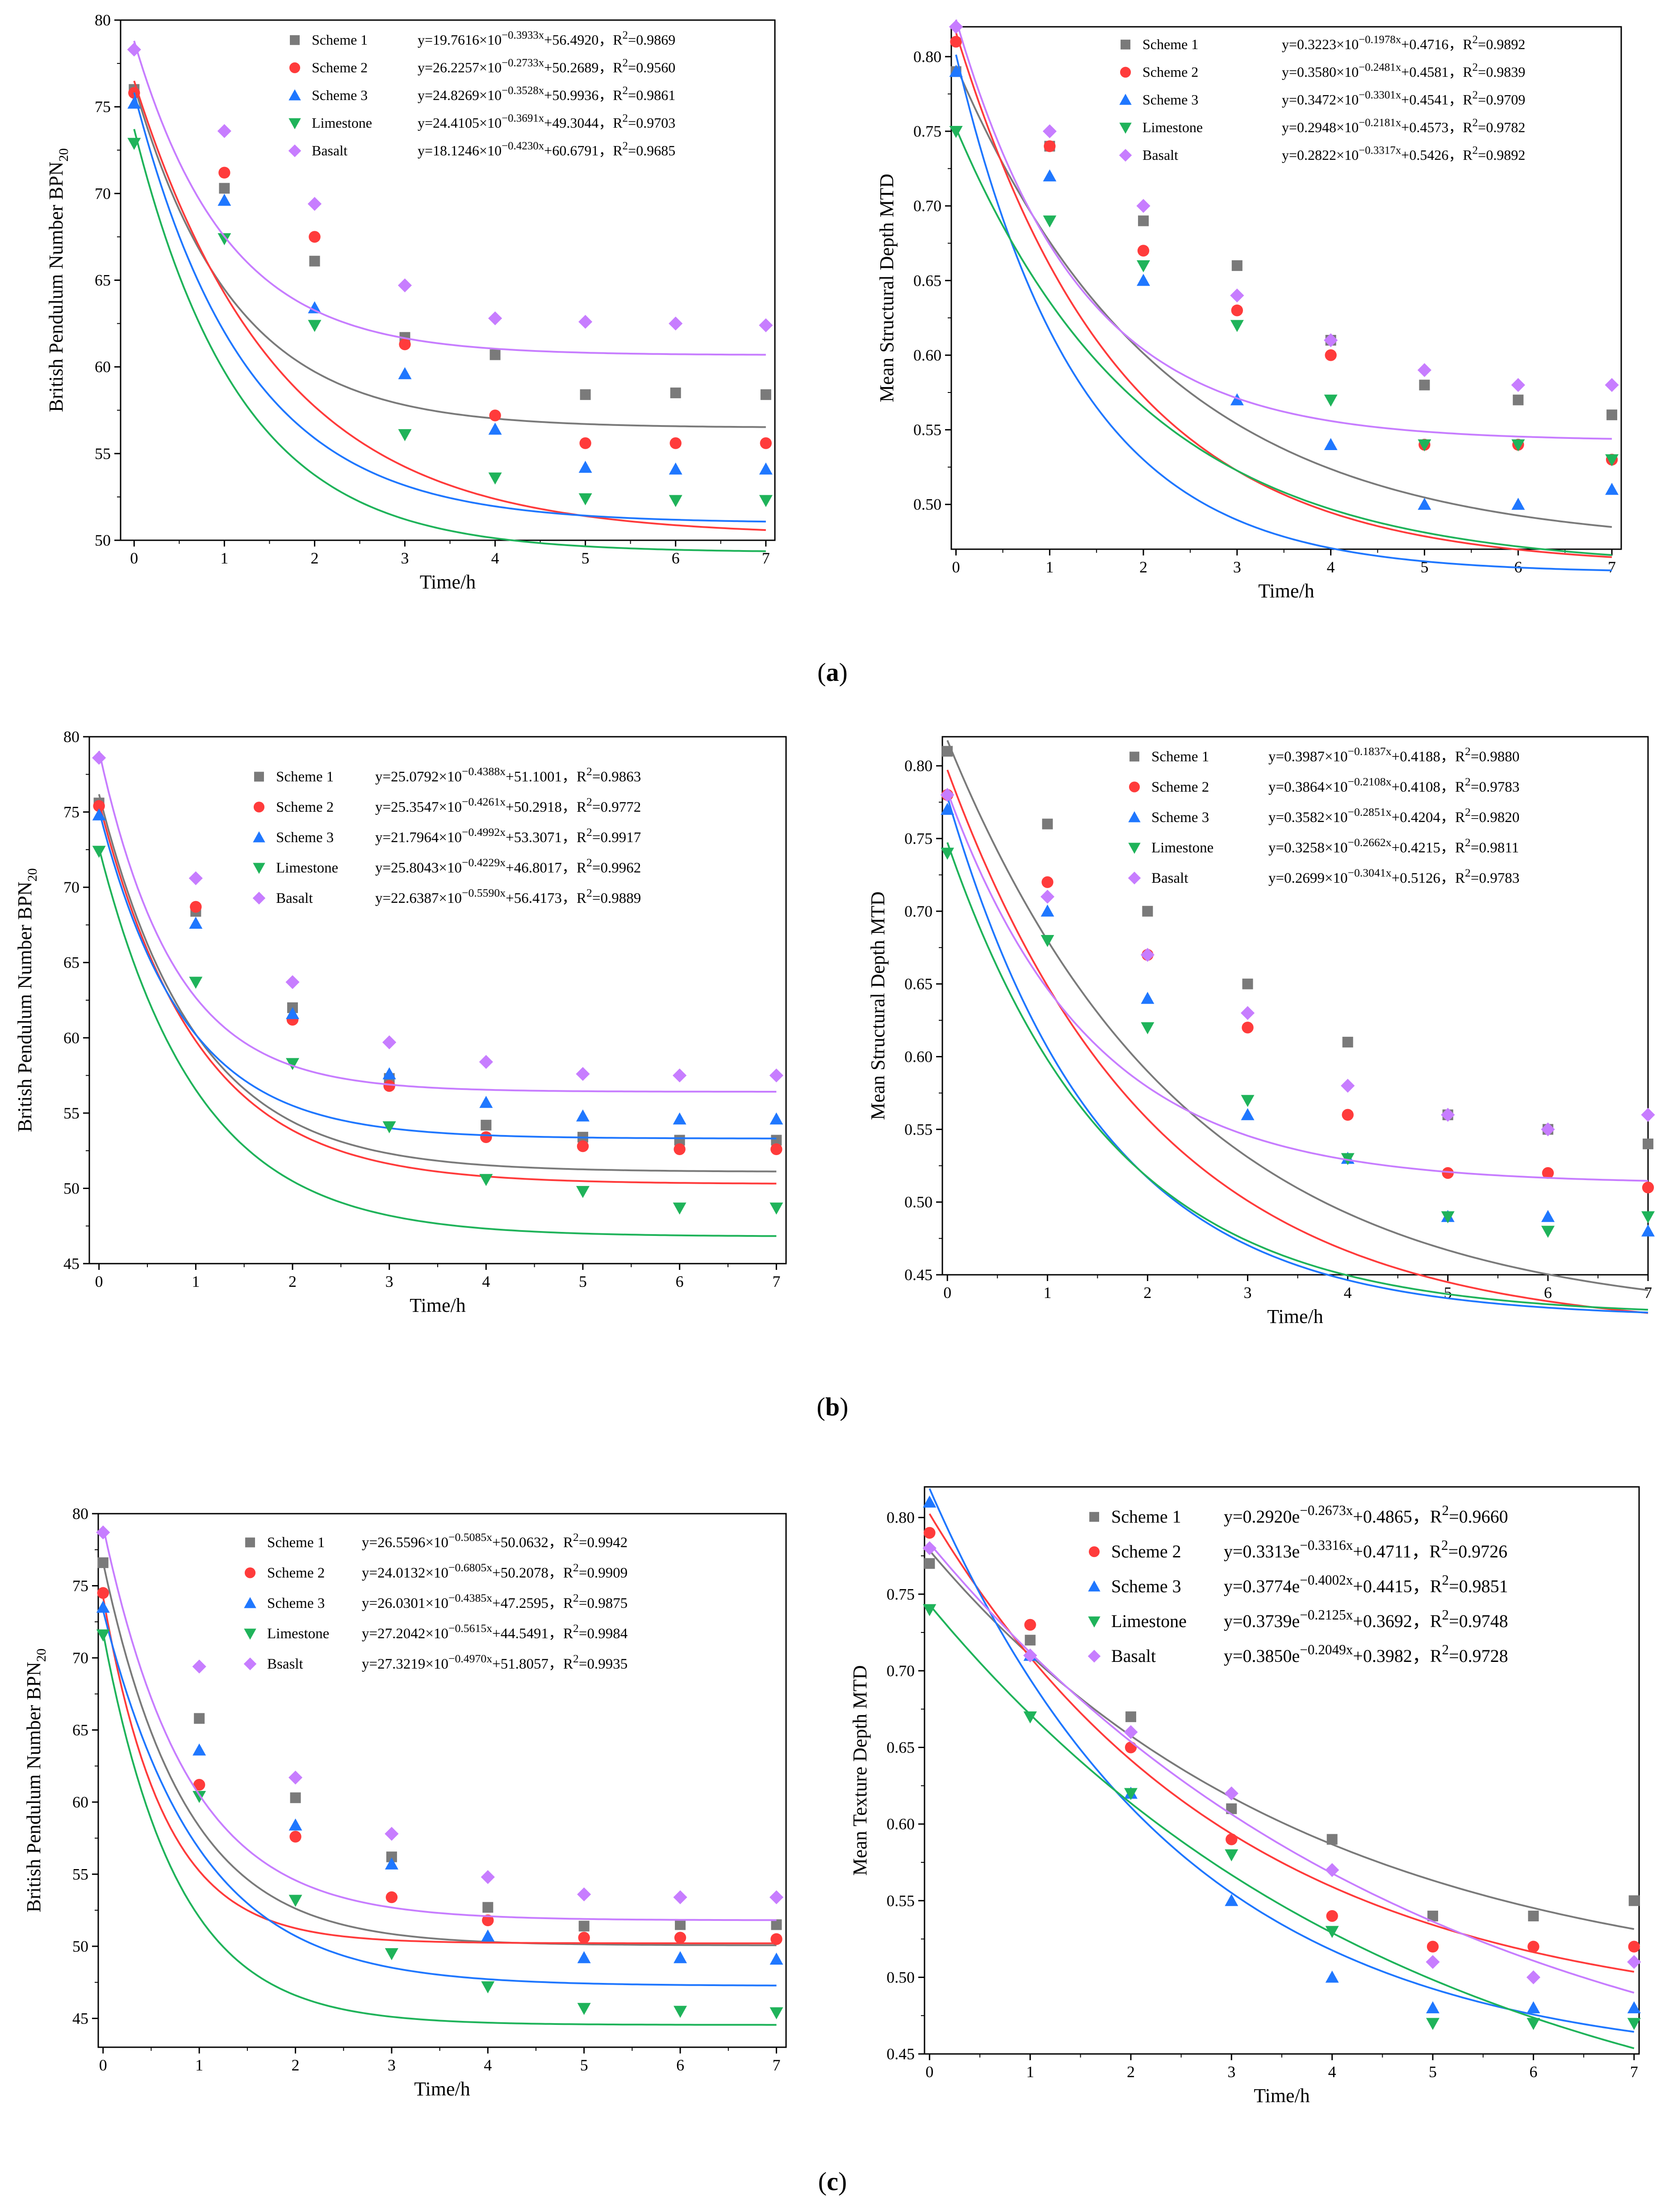  Describe the element at coordinates (1366, 1584) in the screenshot. I see `legend-equation: y=0.3774e−0.4002x+0.4415，R2=0.9851` at that location.